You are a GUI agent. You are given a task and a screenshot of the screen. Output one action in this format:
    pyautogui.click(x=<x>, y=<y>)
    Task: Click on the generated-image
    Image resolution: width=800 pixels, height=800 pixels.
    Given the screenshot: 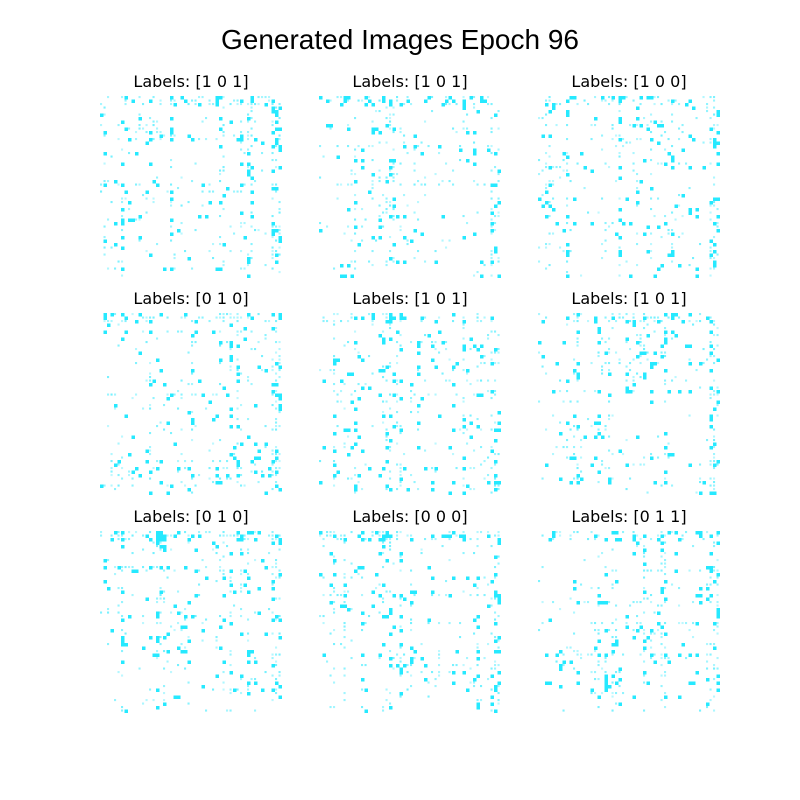 What is the action you would take?
    pyautogui.click(x=191, y=187)
    